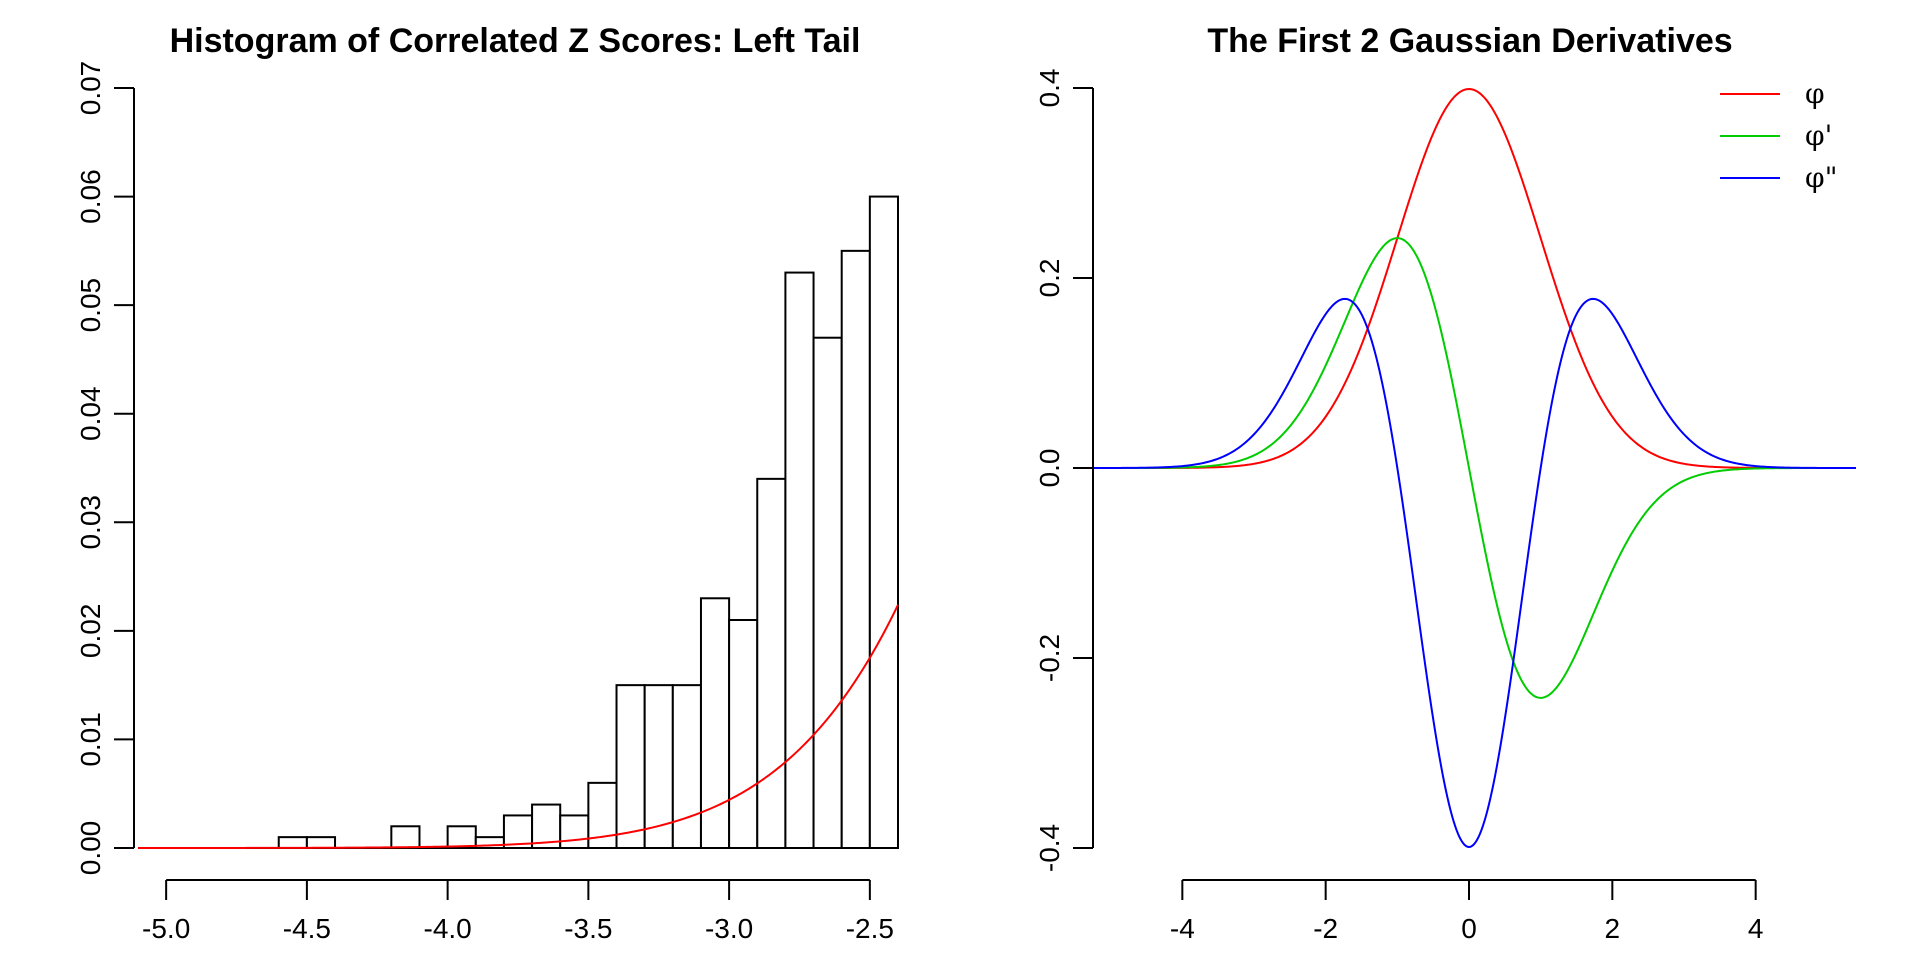  I want to click on x-tick-label: -3.0, so click(729, 928).